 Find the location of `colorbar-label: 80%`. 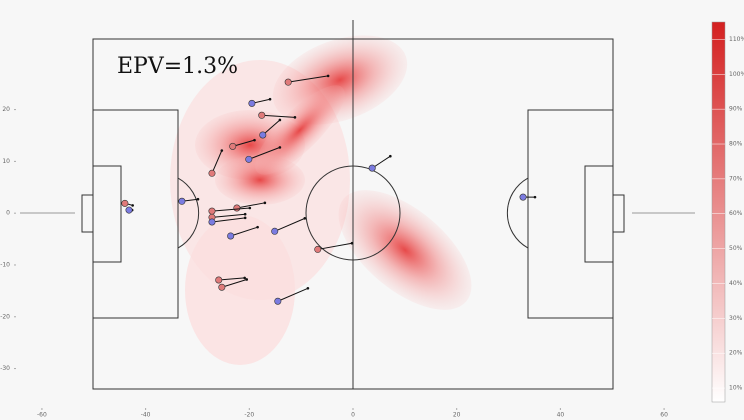

colorbar-label: 80% is located at coordinates (736, 144).